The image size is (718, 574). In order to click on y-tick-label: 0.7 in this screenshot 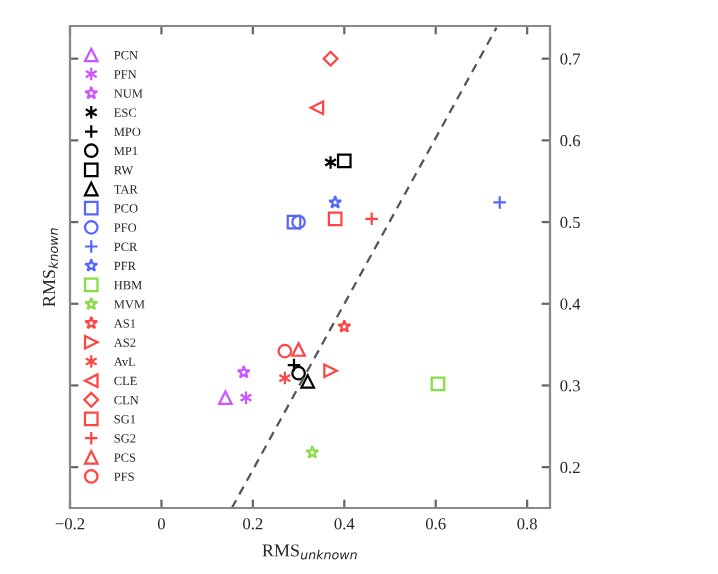, I will do `click(570, 59)`.